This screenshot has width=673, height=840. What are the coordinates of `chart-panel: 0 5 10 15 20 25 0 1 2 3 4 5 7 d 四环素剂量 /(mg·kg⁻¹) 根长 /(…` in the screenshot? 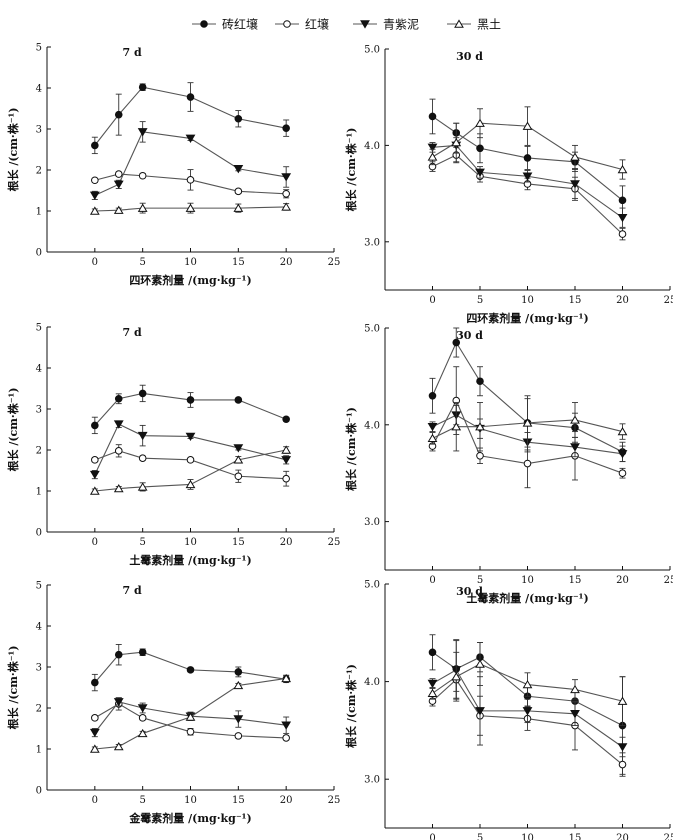 It's located at (173, 165).